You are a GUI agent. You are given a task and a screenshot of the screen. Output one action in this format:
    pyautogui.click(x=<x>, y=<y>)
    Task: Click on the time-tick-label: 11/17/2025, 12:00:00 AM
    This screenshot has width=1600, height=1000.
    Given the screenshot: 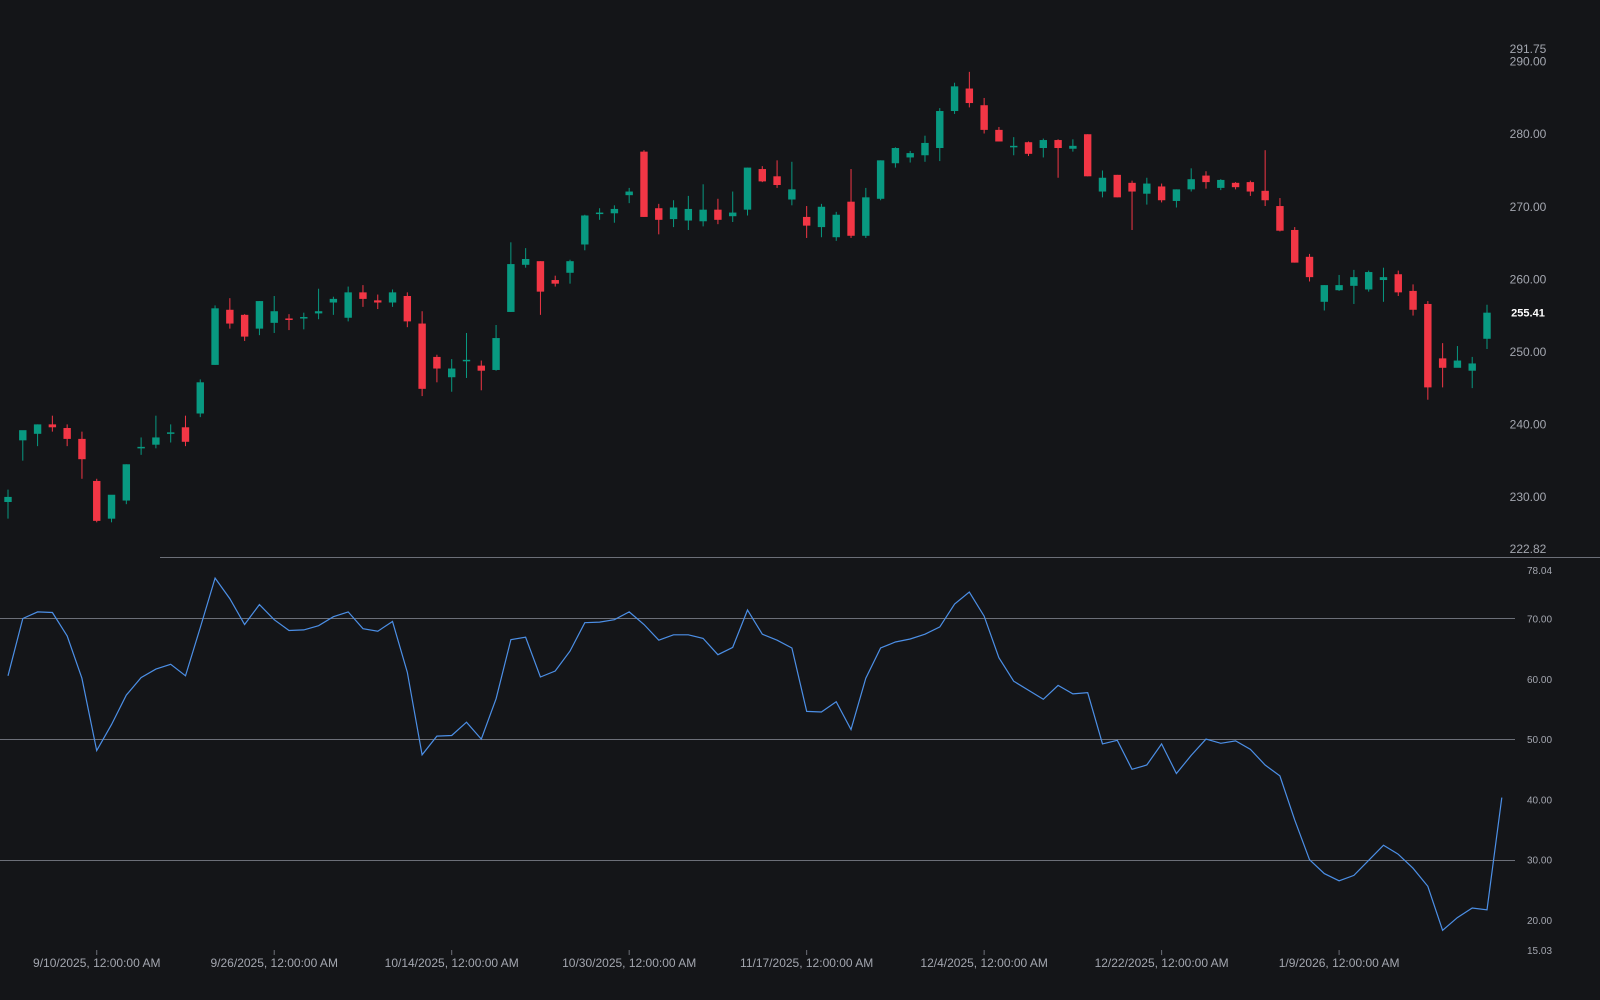 What is the action you would take?
    pyautogui.click(x=806, y=963)
    